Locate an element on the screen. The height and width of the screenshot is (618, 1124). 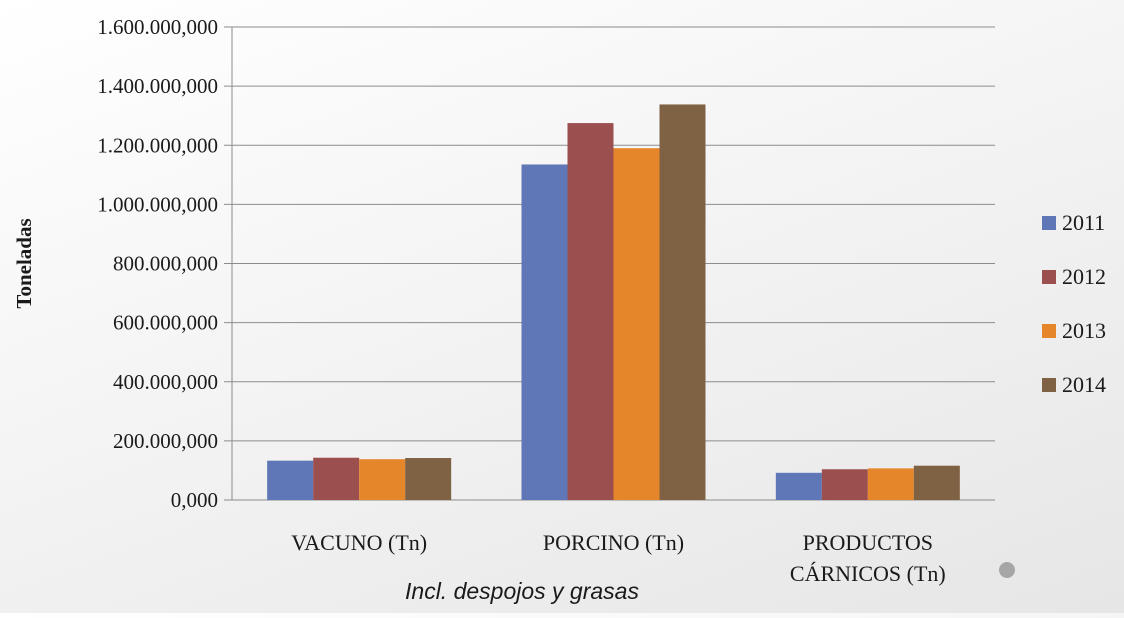
slide-bullet-dot is located at coordinates (1007, 570).